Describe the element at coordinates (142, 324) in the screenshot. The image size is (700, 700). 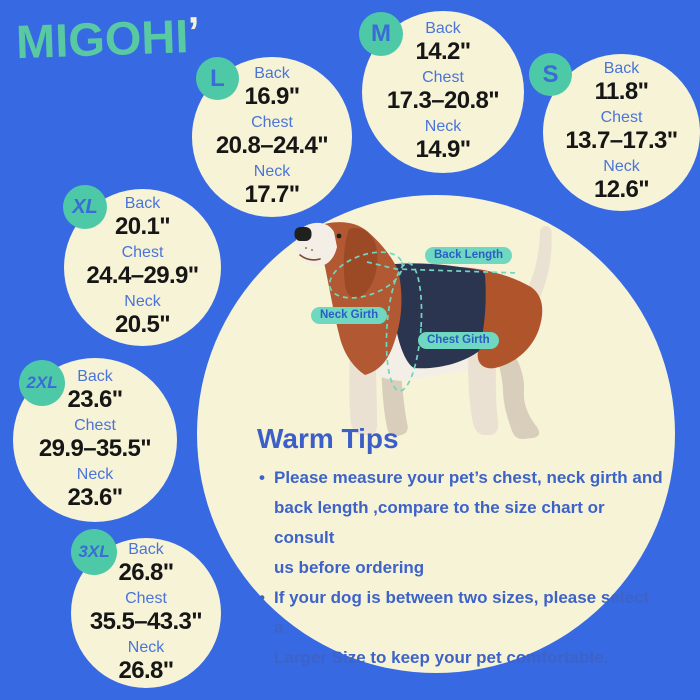
I see `measure-value-neck: 20.5"` at that location.